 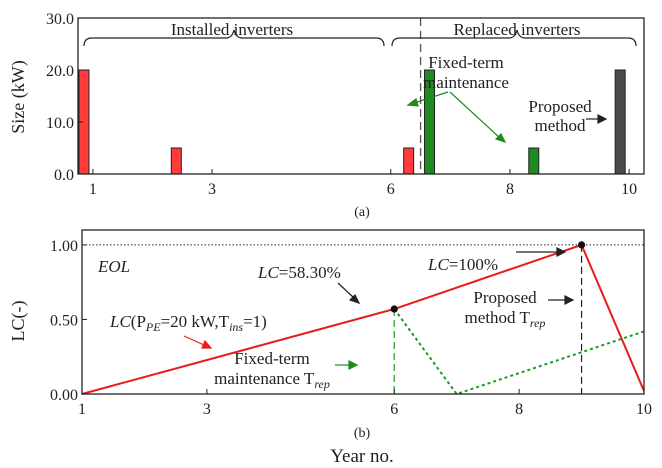 I want to click on replaced-label: Replaced inverters, so click(x=517, y=29).